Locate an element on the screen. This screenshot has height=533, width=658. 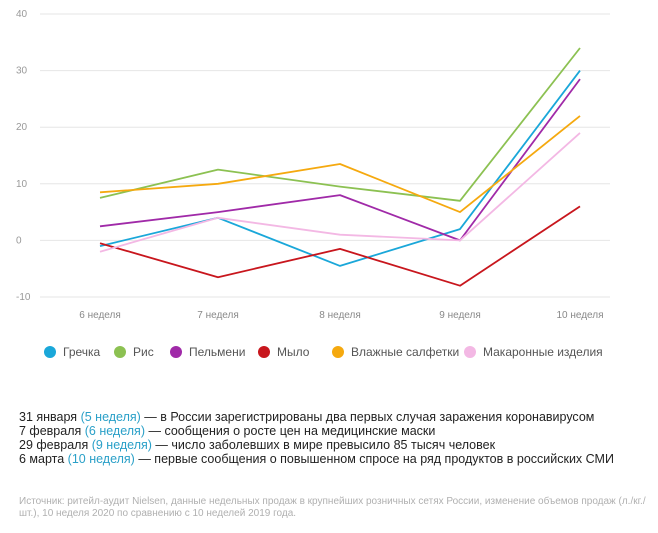
x-tick-label: 10 неделя is located at coordinates (579, 315).